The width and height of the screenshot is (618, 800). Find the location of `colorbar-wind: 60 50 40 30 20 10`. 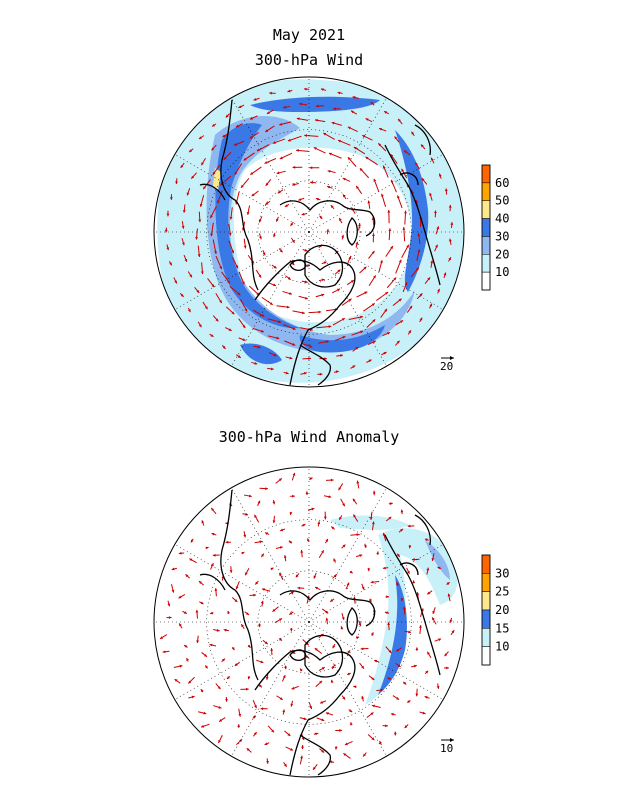

colorbar-wind: 60 50 40 30 20 10 is located at coordinates (495, 227).